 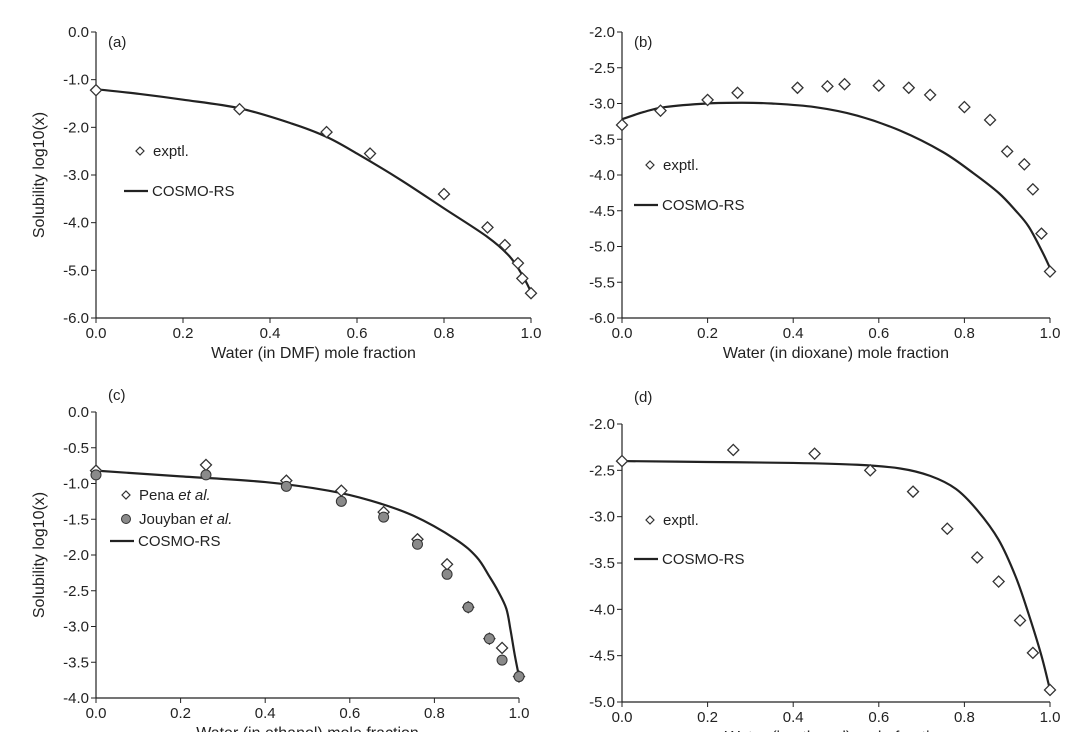 What do you see at coordinates (171, 151) in the screenshot?
I see `legend-label: exptl.` at bounding box center [171, 151].